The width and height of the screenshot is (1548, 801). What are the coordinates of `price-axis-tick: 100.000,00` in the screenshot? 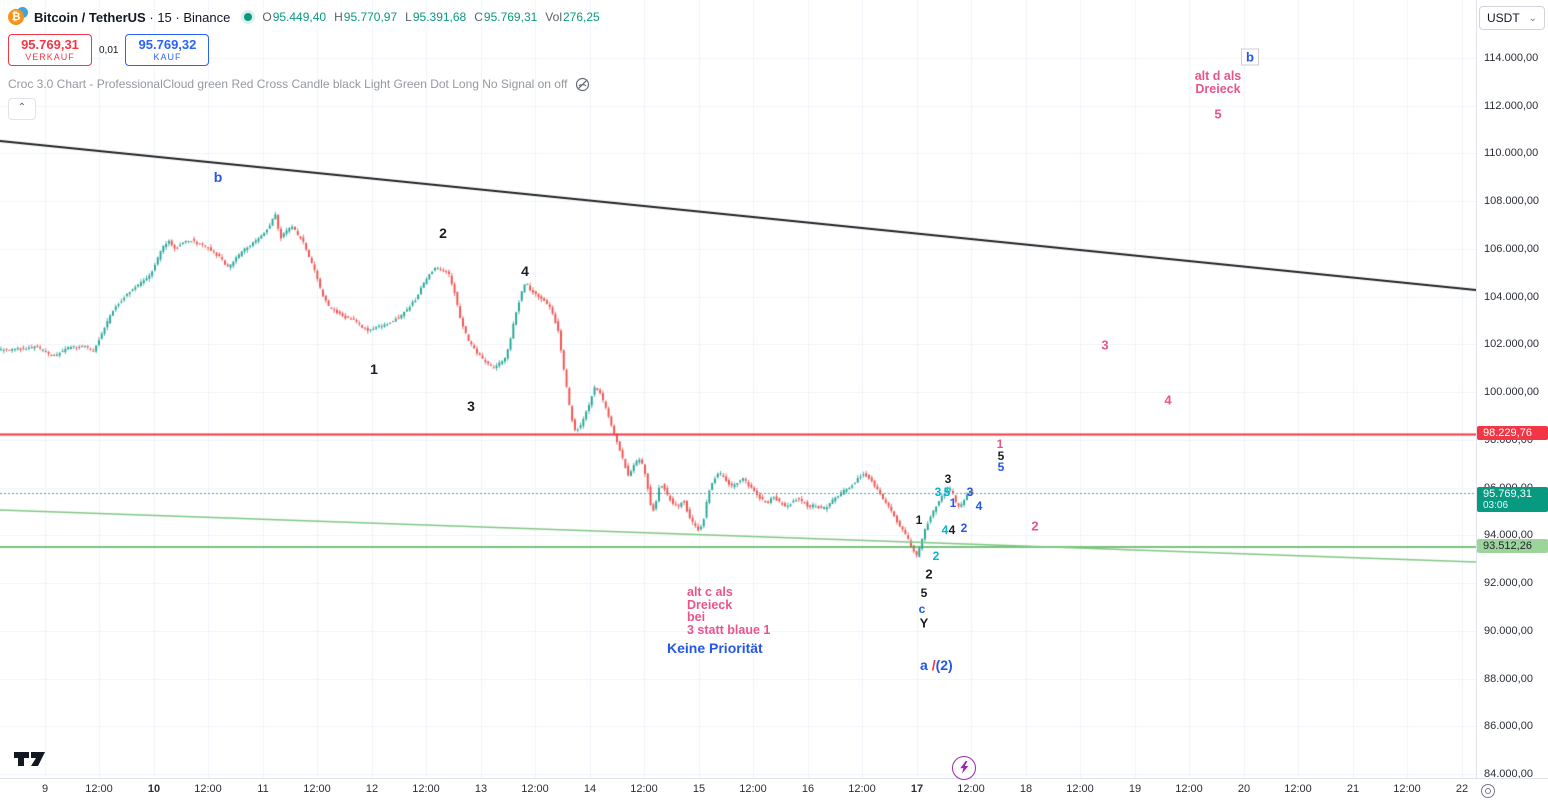 It's located at (1512, 392).